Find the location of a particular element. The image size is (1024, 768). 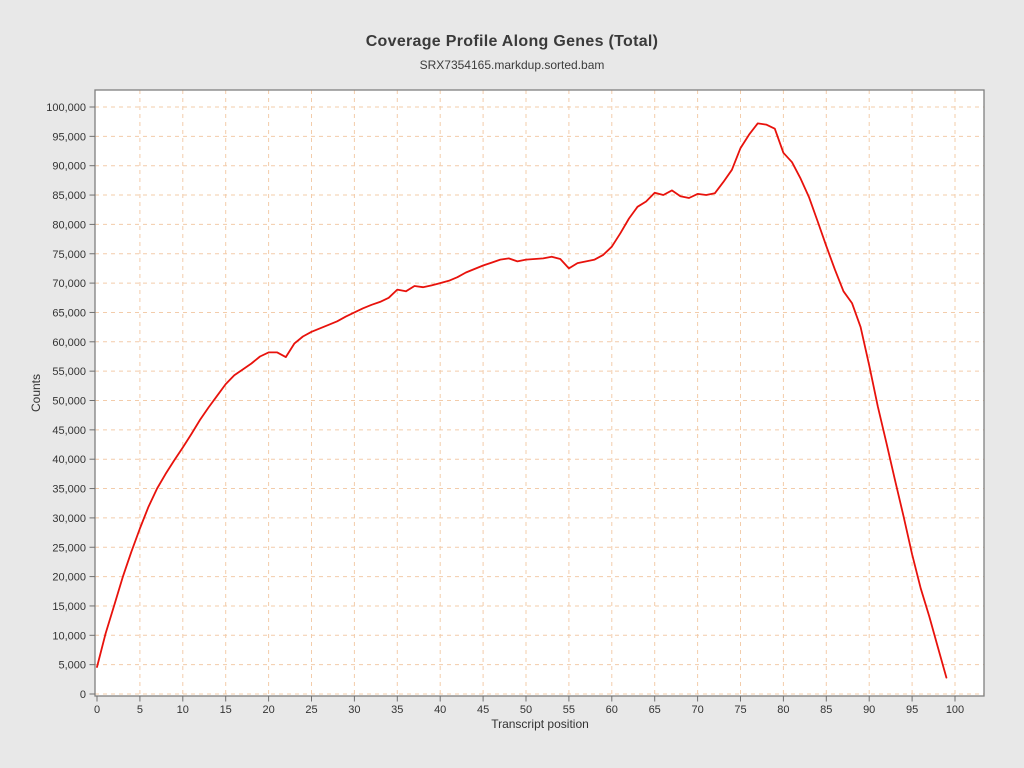

y-tick-label: 80,000 is located at coordinates (69, 225).